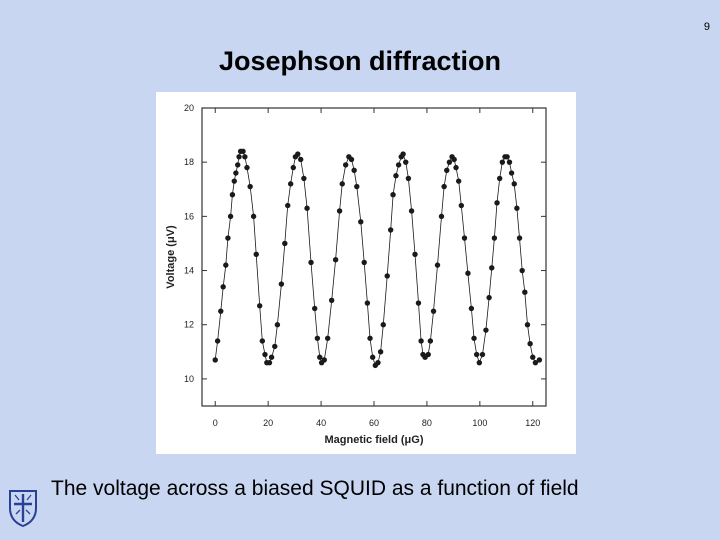 The width and height of the screenshot is (720, 540). Describe the element at coordinates (171, 257) in the screenshot. I see `y-axis-label: Voltage (μV)` at that location.